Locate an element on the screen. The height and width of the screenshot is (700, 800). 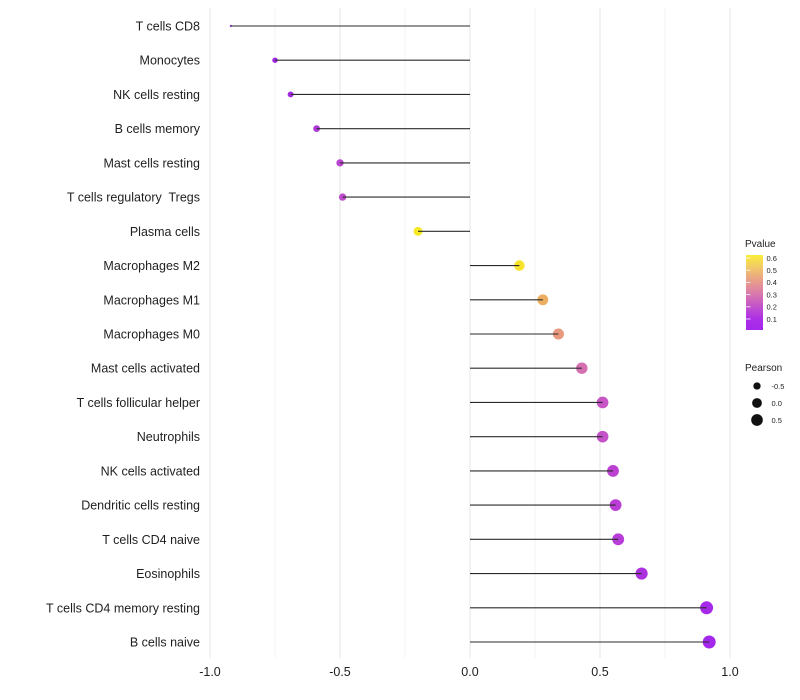
y-tick-label: Dendritic cells resting is located at coordinates (140, 506).